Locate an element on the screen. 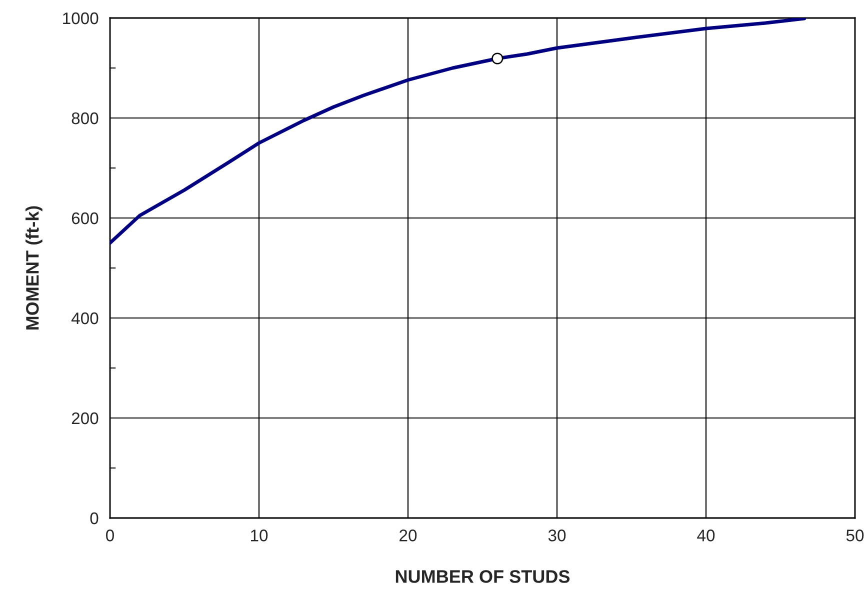 The height and width of the screenshot is (601, 865). x-tick-label: 0 is located at coordinates (110, 536).